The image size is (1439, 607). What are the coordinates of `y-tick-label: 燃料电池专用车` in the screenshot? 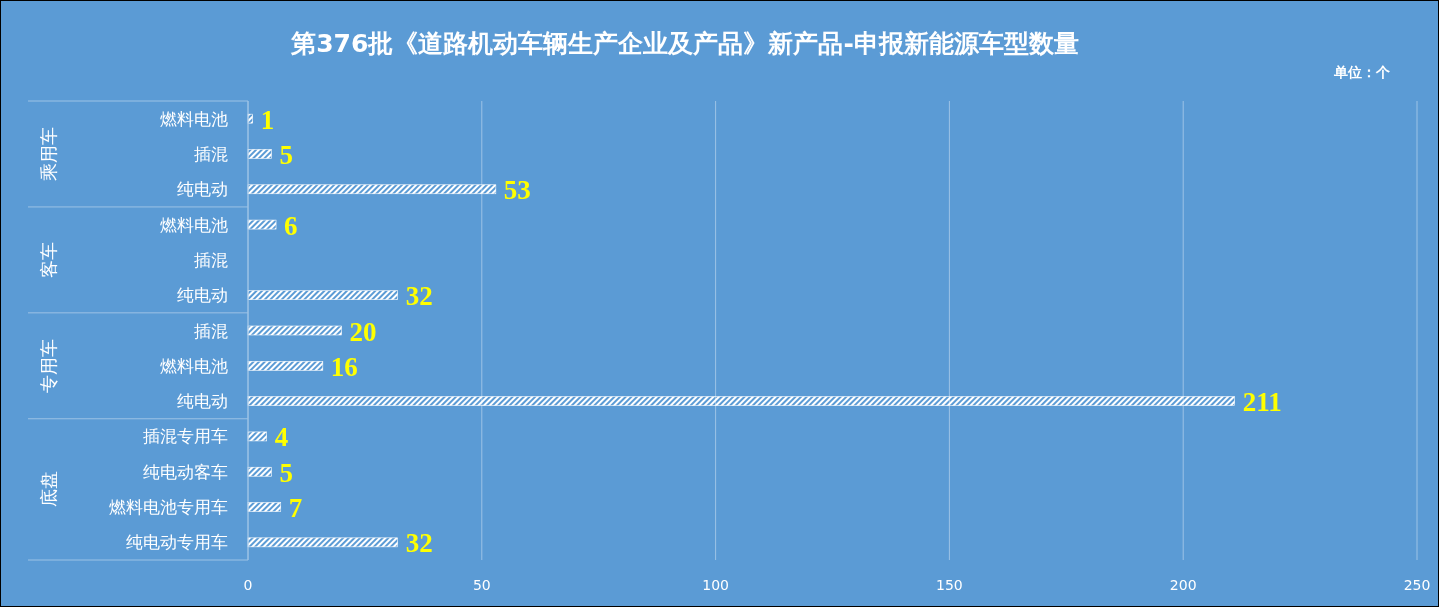 It's located at (168, 507).